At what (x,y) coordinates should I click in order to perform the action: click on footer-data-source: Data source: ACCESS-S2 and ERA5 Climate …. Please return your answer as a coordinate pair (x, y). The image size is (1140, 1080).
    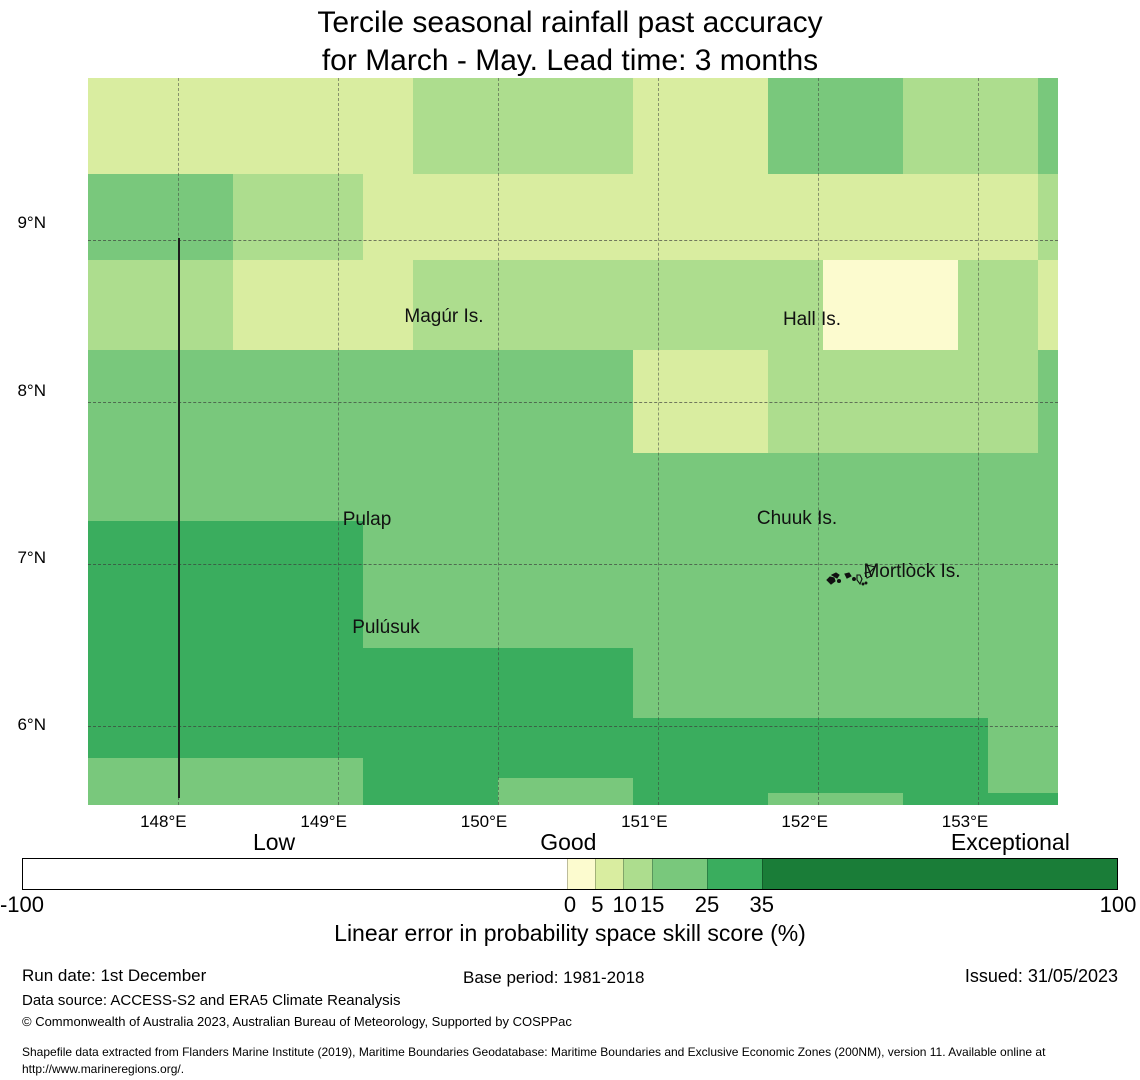
    Looking at the image, I should click on (211, 1000).